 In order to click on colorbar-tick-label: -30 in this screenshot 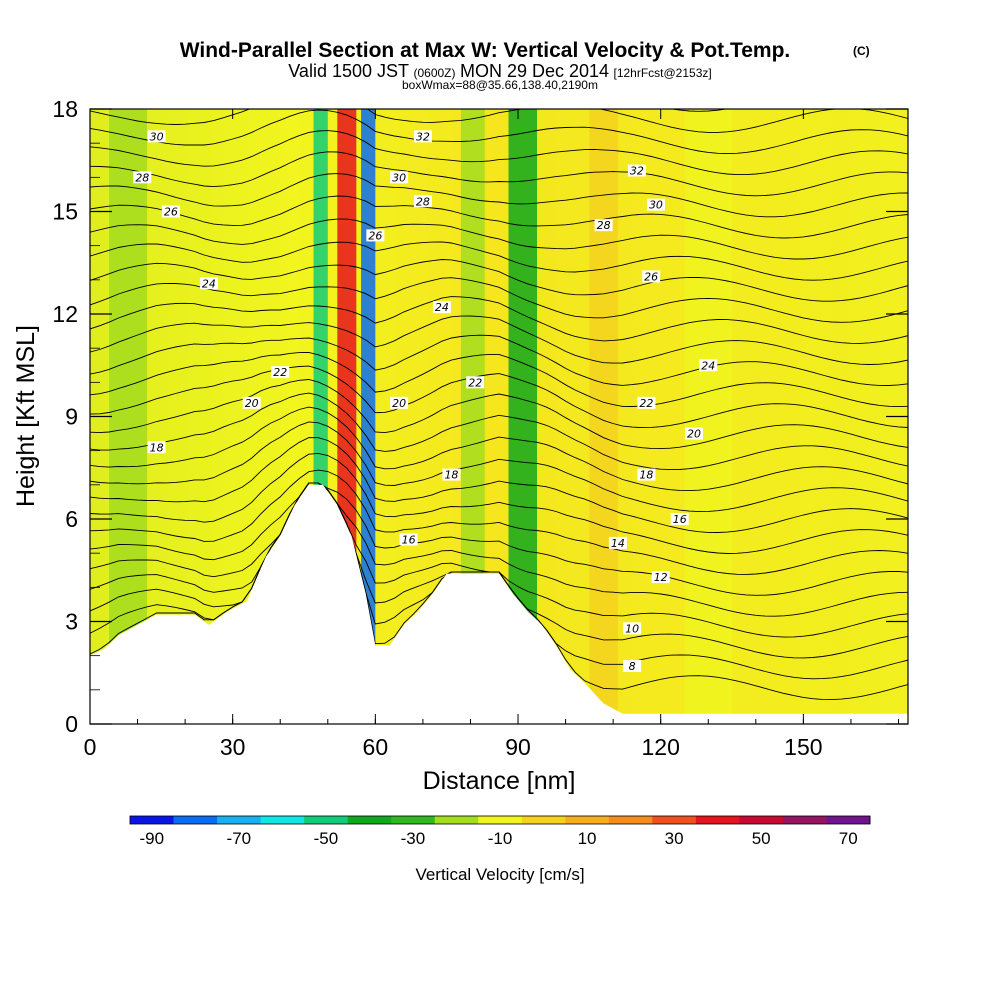, I will do `click(413, 838)`.